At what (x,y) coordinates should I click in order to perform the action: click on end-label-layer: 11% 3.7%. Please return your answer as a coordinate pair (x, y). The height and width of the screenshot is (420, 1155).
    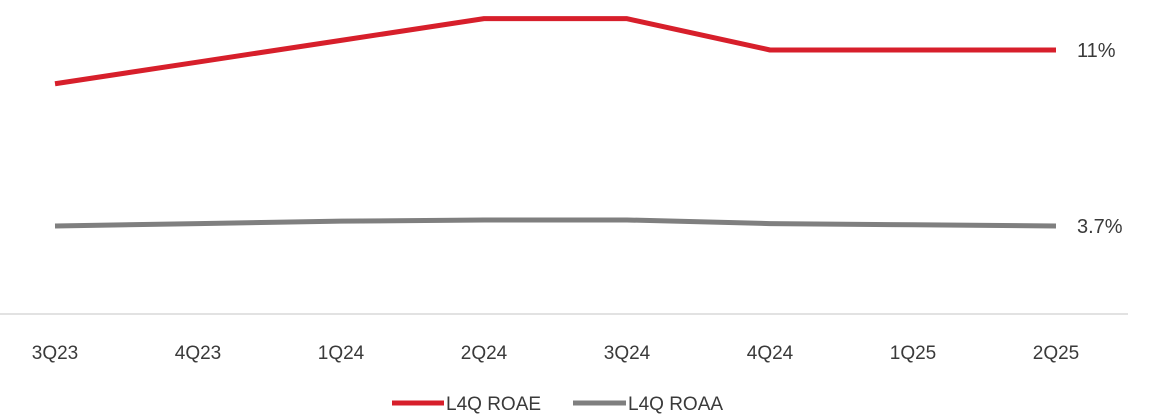
    Looking at the image, I should click on (1100, 139).